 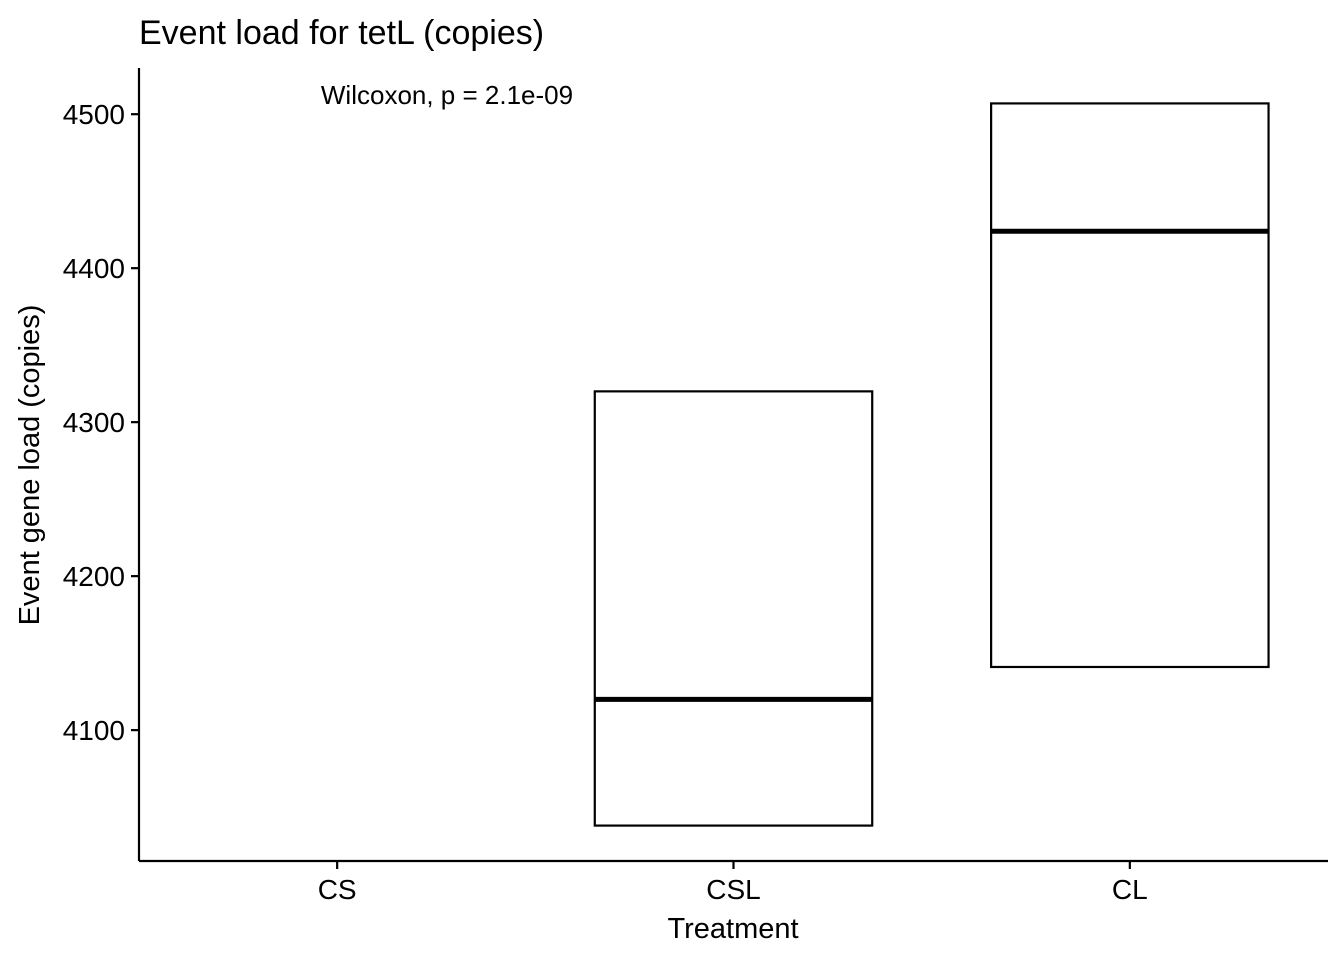 What do you see at coordinates (94, 576) in the screenshot?
I see `y-tick-label: 4200` at bounding box center [94, 576].